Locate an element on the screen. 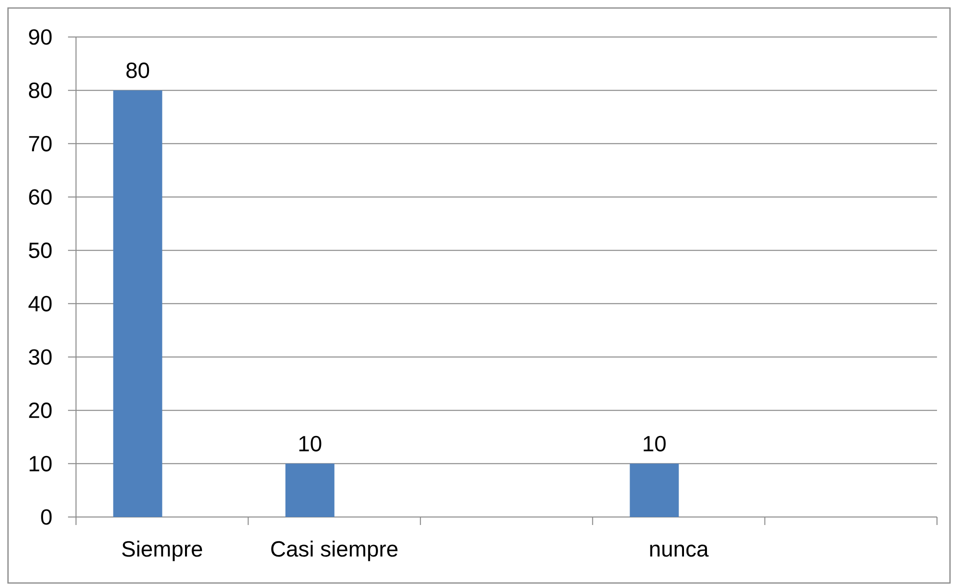  y-tick-label: 30 is located at coordinates (40, 357).